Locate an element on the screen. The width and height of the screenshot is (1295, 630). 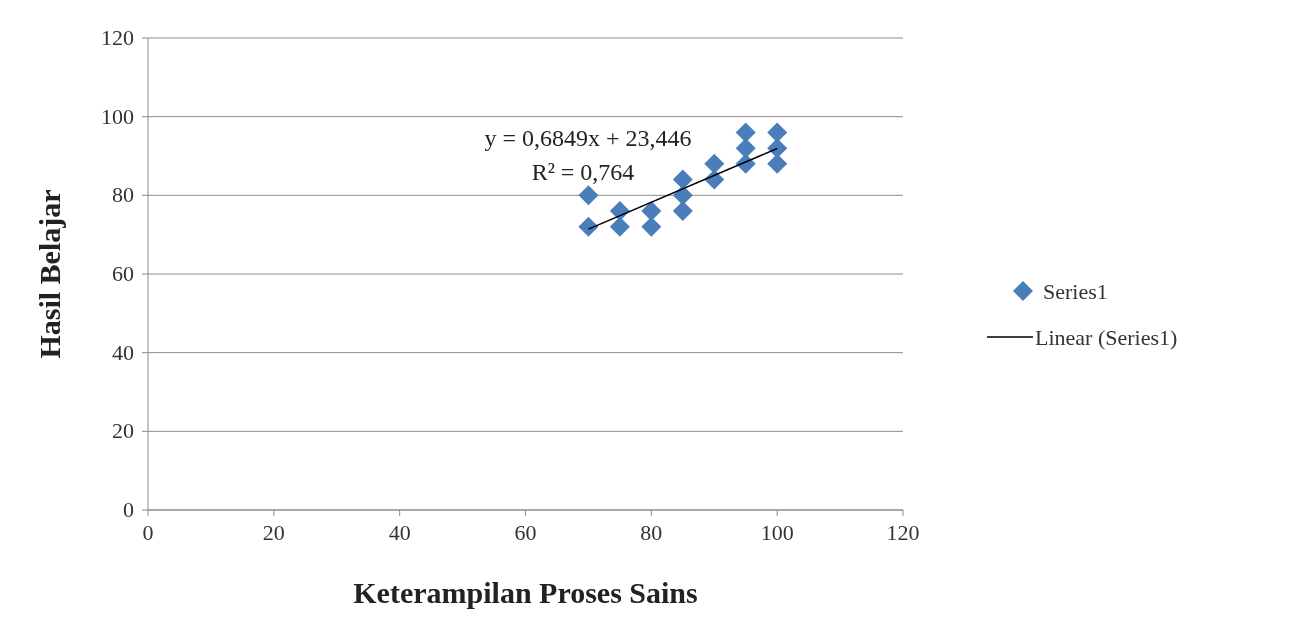
annotation: R² = 0,764 is located at coordinates (583, 172).